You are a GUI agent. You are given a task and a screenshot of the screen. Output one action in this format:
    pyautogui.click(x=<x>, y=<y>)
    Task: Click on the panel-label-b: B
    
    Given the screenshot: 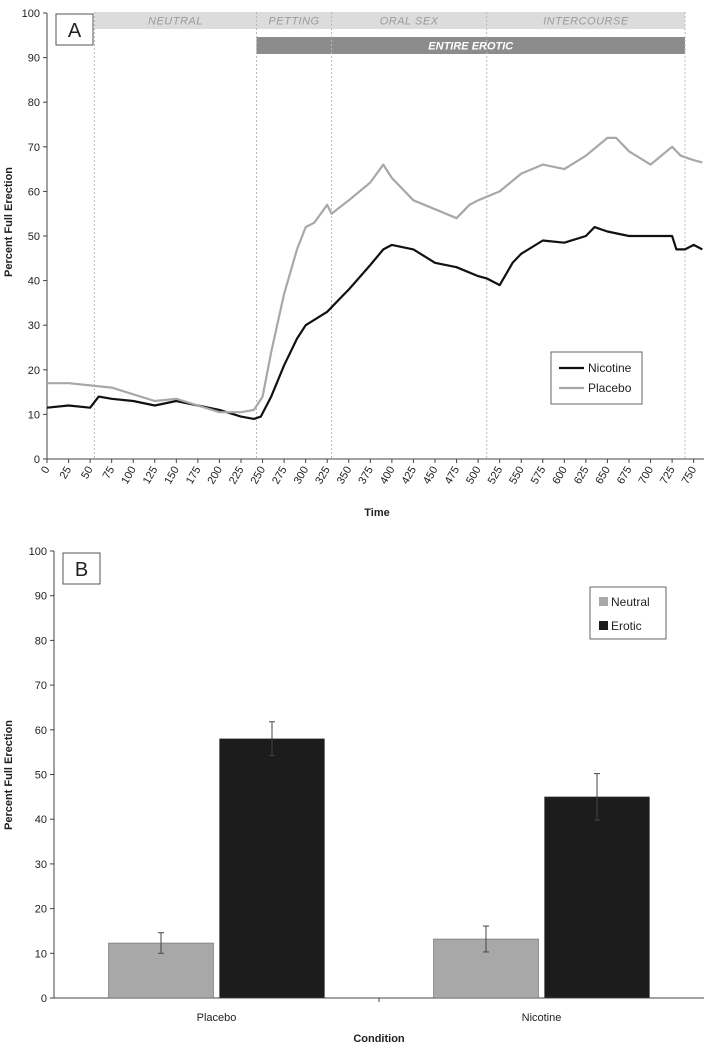 What is the action you would take?
    pyautogui.click(x=81, y=568)
    